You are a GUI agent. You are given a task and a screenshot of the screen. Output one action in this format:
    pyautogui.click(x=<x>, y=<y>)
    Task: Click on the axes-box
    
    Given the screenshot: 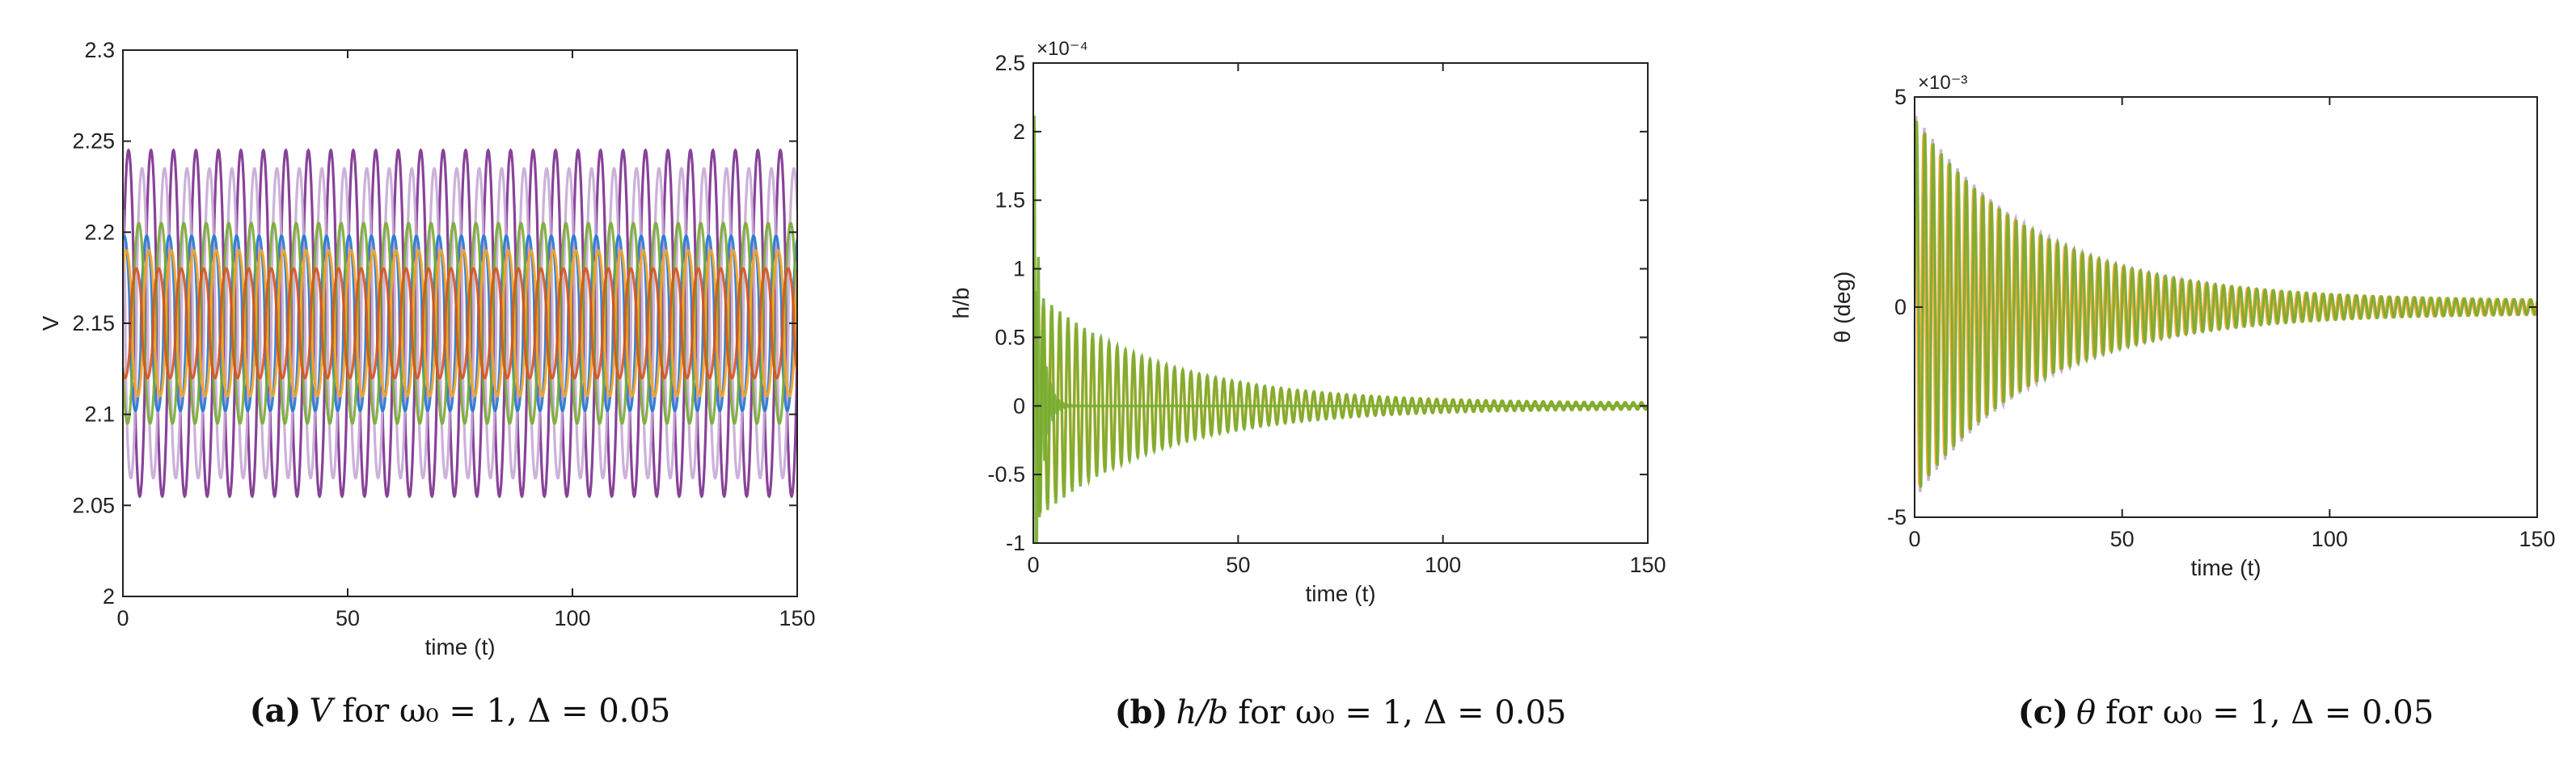 What is the action you would take?
    pyautogui.click(x=1341, y=303)
    